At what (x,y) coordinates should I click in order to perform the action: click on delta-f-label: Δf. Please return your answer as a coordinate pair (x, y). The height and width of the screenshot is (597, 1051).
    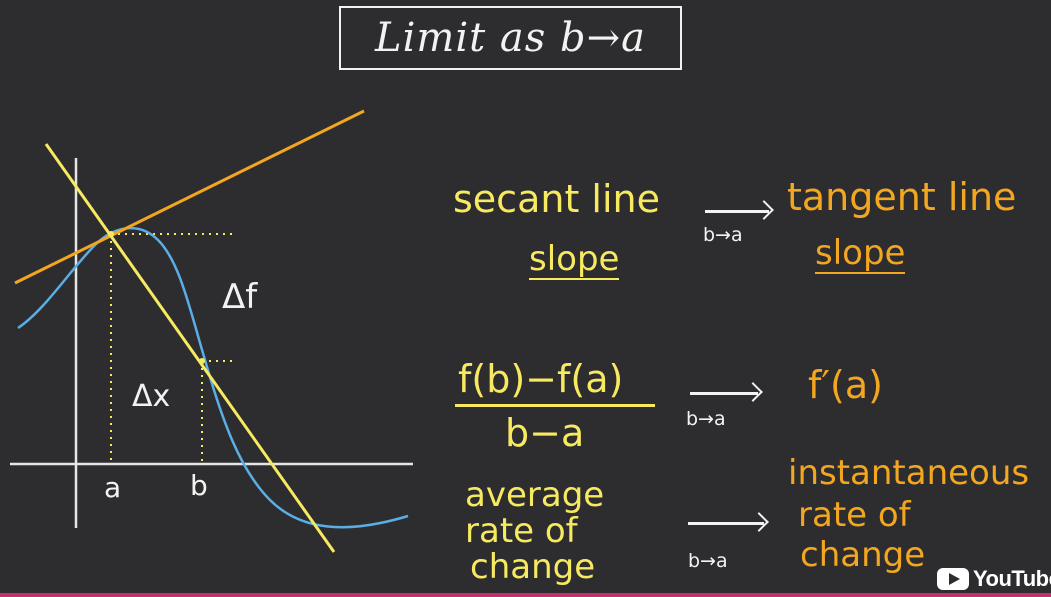
    Looking at the image, I should click on (240, 297).